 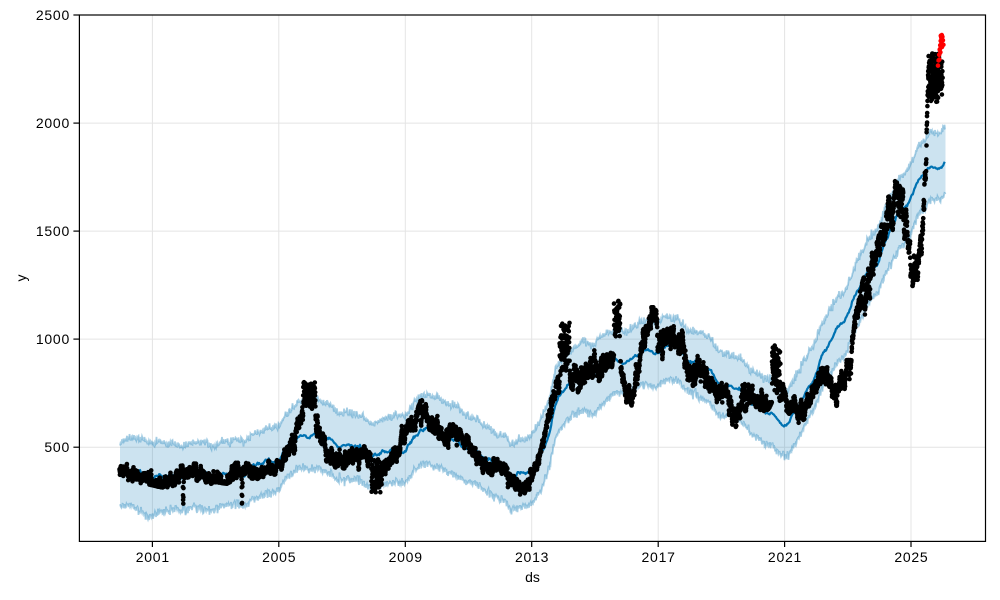 What do you see at coordinates (659, 557) in the screenshot?
I see `svg-text: 2017` at bounding box center [659, 557].